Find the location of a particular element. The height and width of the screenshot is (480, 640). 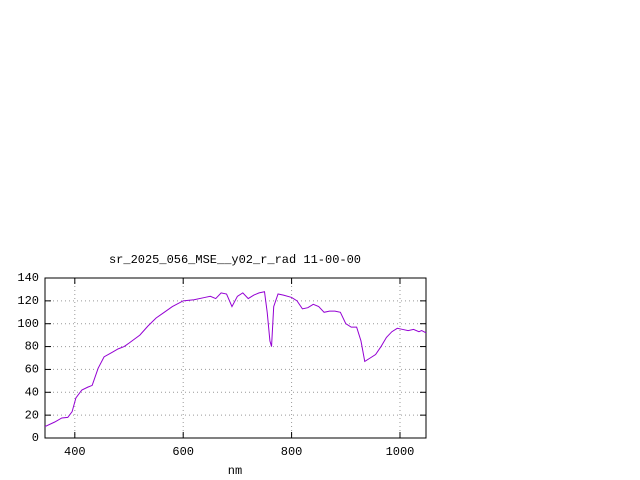

y-tick-label: 40 is located at coordinates (32, 392).